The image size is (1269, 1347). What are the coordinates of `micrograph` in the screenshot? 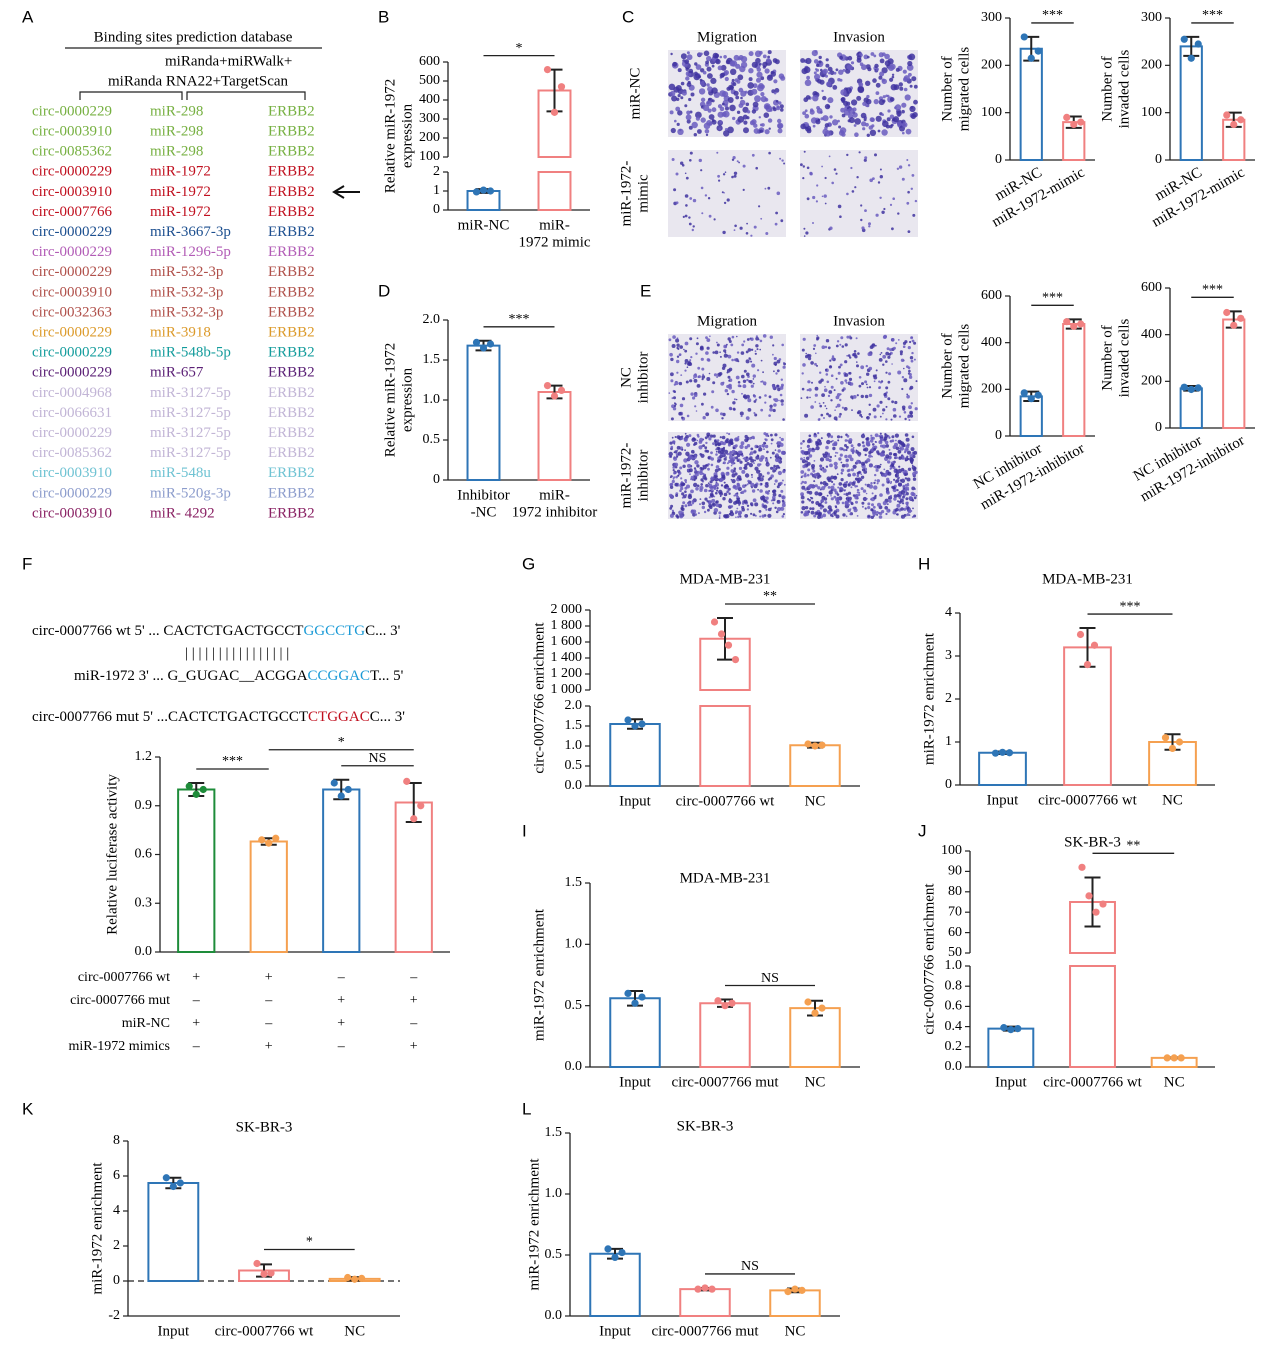 It's located at (859, 93).